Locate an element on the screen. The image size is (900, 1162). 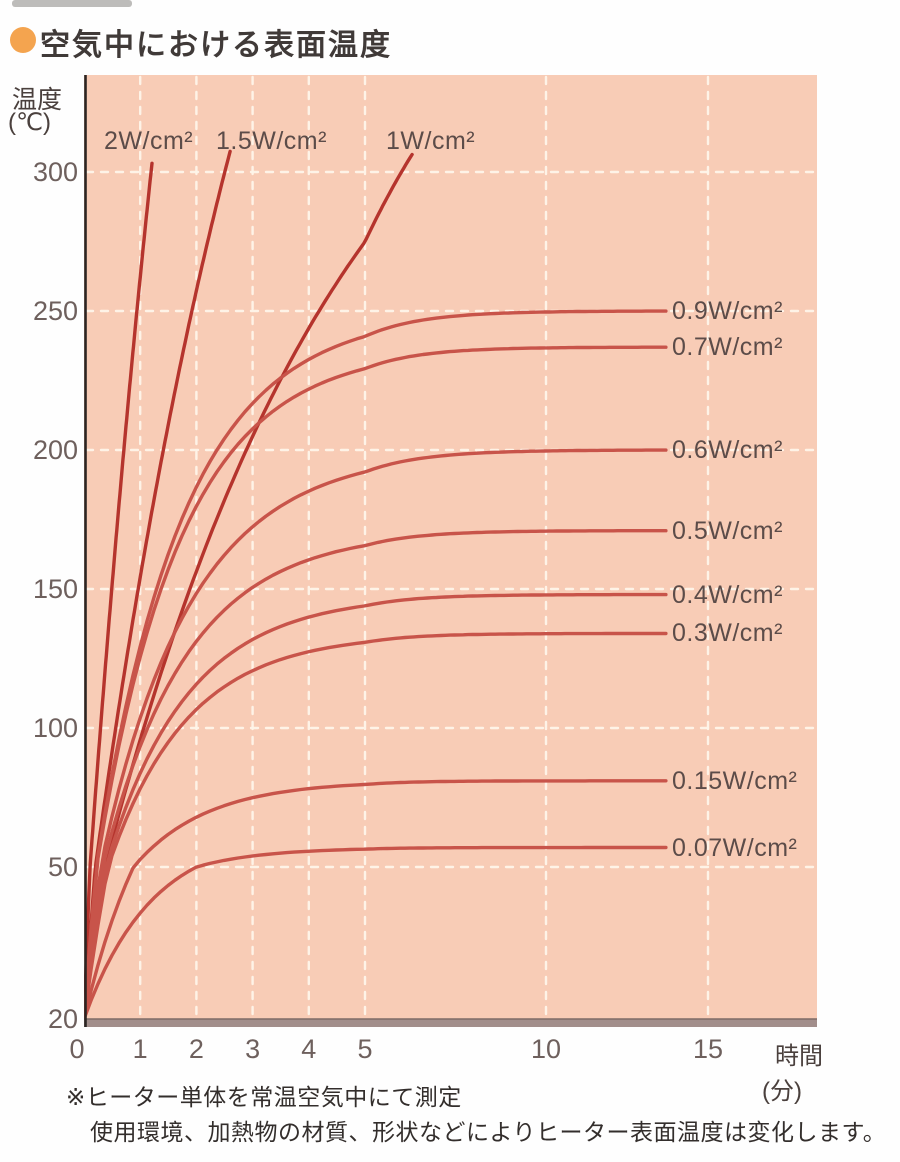
curve-label-0.6w: 0.6W/cm² is located at coordinates (727, 450).